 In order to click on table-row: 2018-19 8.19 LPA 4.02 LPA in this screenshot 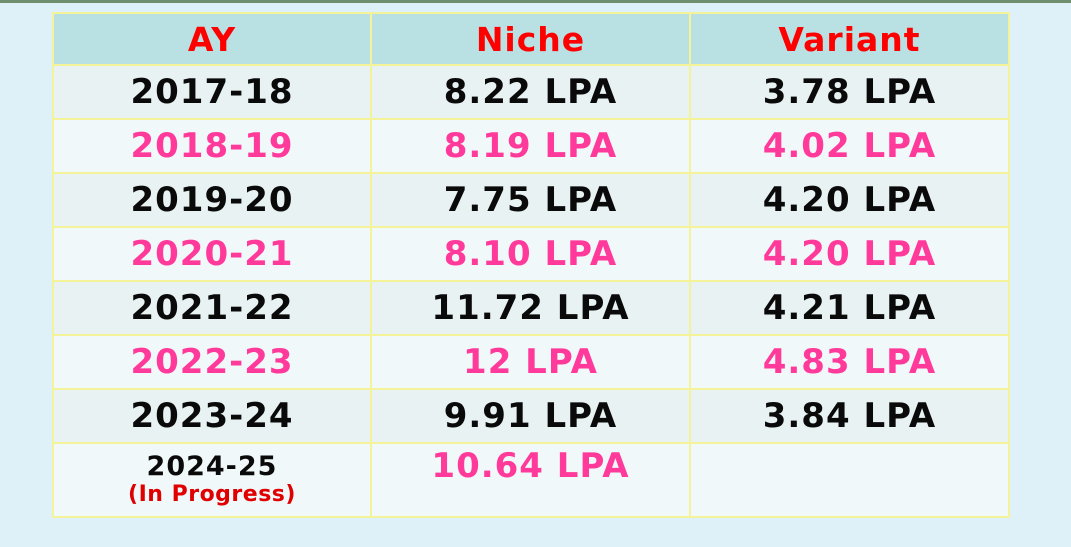, I will do `click(531, 146)`.